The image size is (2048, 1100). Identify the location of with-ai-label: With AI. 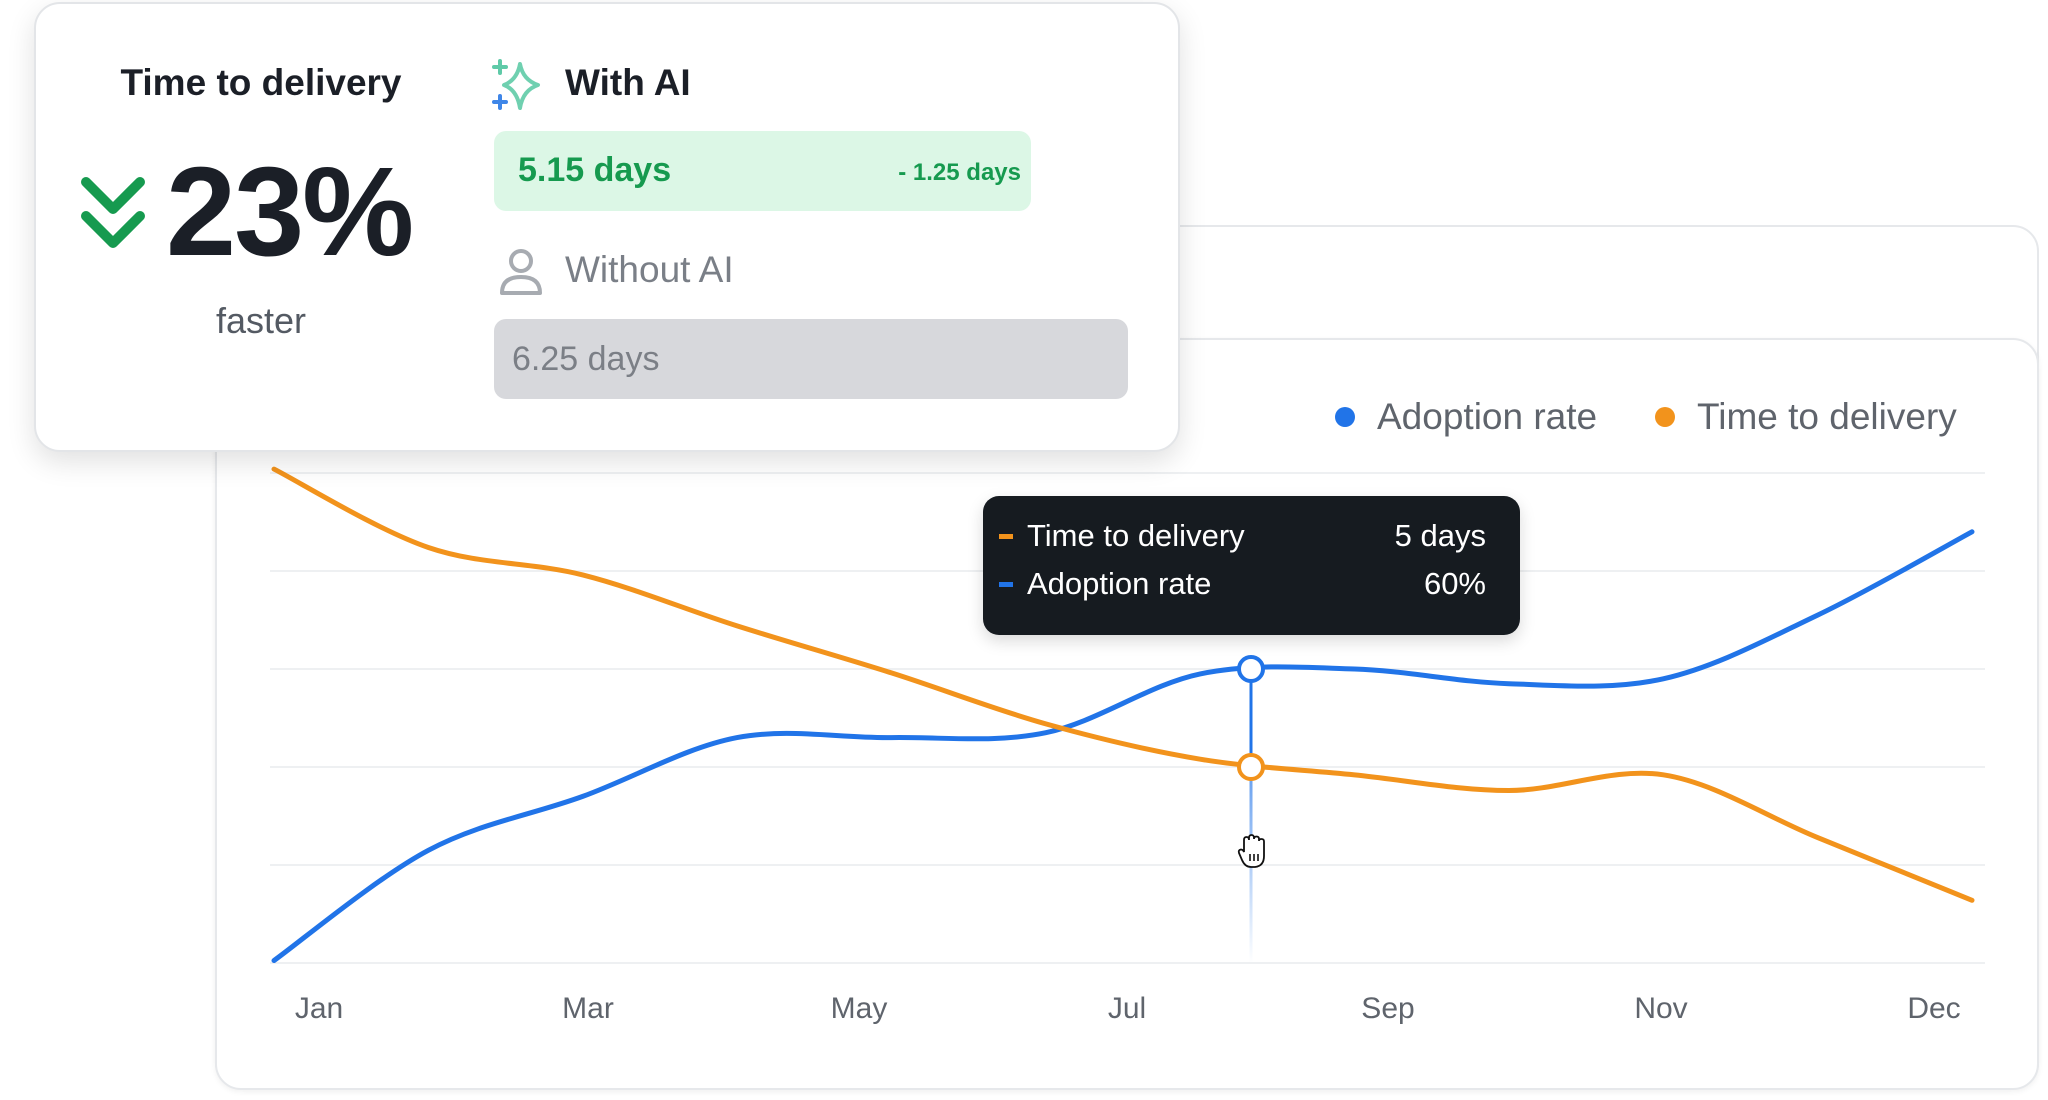
(628, 82).